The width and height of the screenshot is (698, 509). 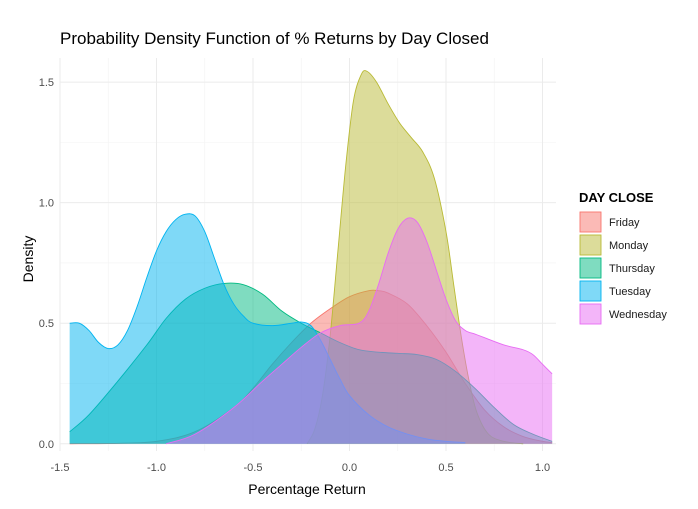 What do you see at coordinates (301, 468) in the screenshot?
I see `x-axis-ticks: -1.5 -1.0 -0.5 0.0 0.5 1.0` at bounding box center [301, 468].